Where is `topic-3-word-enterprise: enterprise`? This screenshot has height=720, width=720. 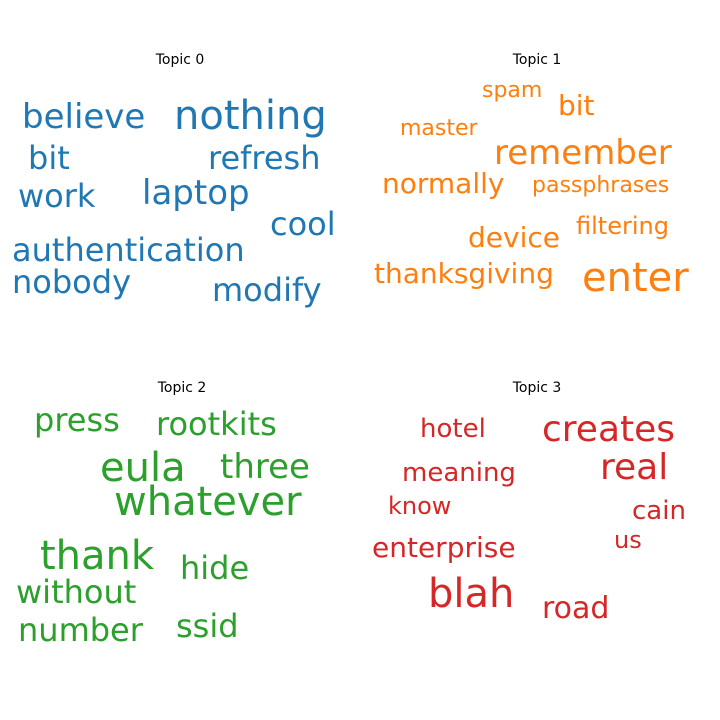
topic-3-word-enterprise: enterprise is located at coordinates (444, 547).